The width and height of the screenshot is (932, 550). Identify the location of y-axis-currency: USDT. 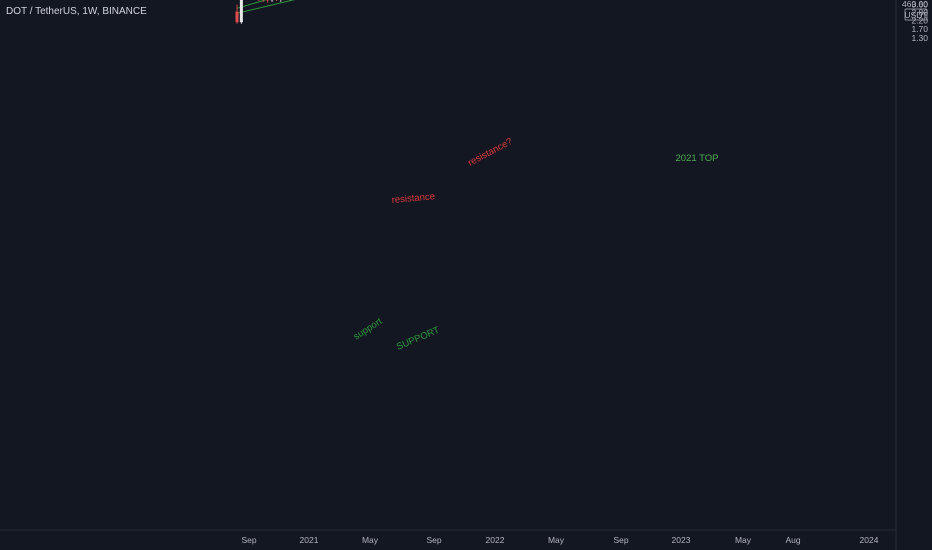
(915, 15).